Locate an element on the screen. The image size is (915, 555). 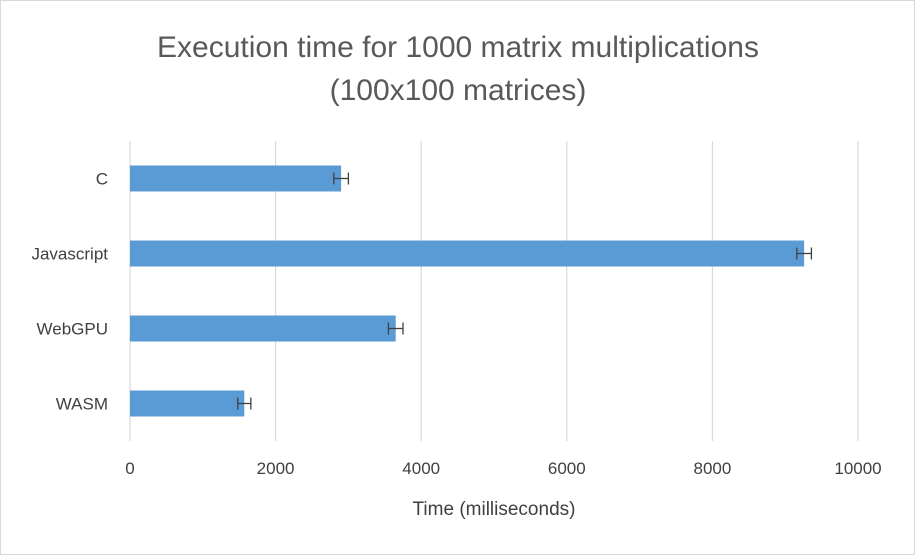
bar-javascript is located at coordinates (467, 253).